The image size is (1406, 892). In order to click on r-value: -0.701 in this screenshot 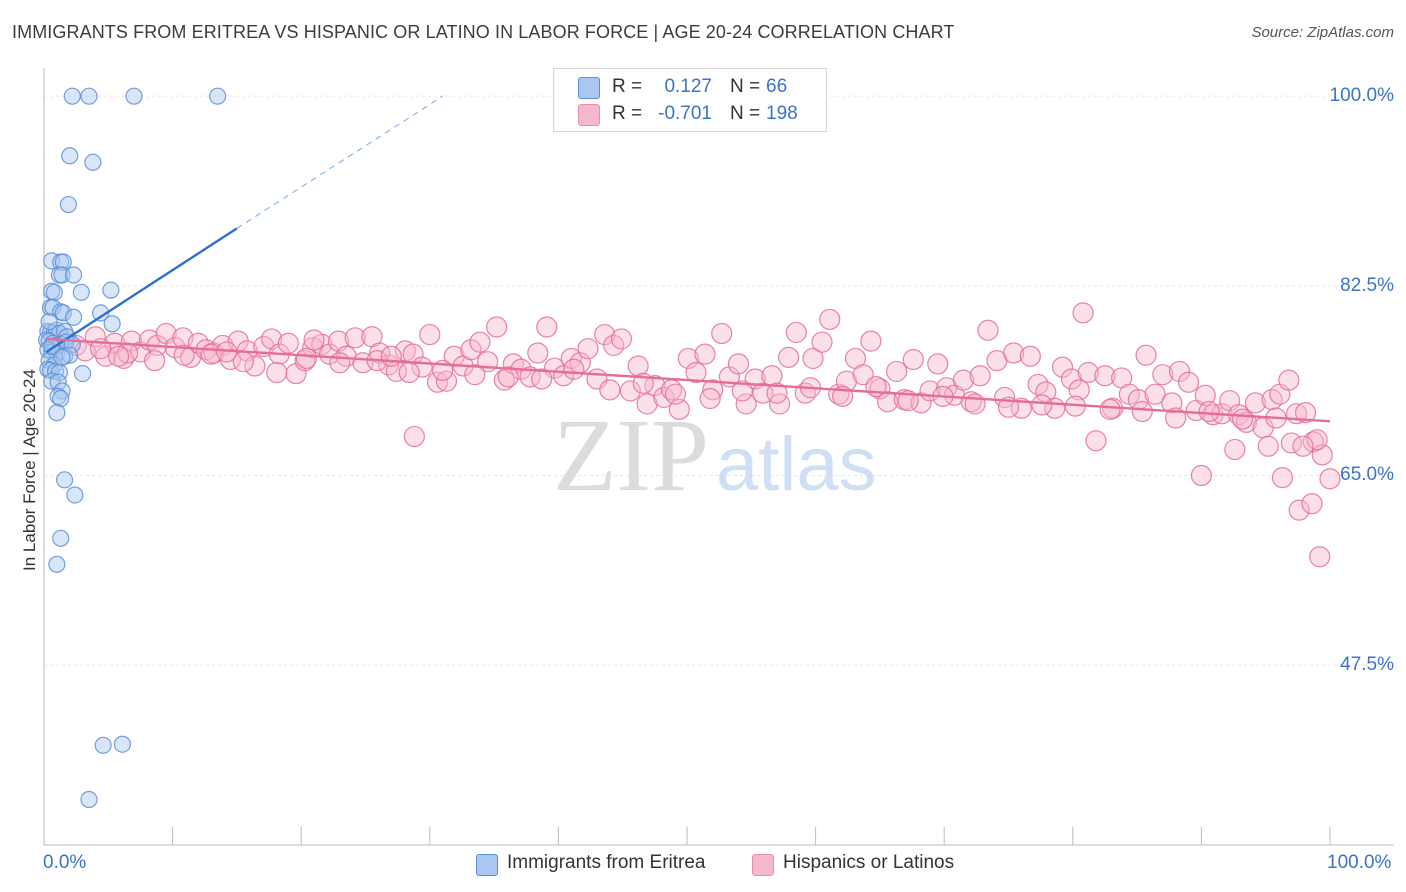, I will do `click(685, 113)`.